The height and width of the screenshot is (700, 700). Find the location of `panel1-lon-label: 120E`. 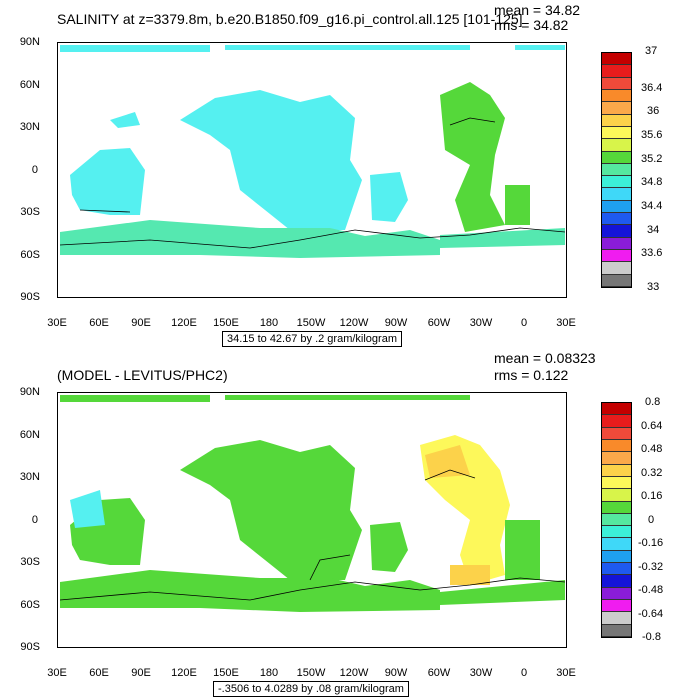

panel1-lon-label: 120E is located at coordinates (184, 323).